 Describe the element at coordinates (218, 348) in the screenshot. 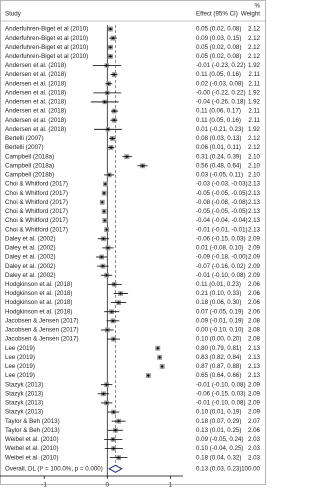

I see `effect-label: 0.80 (0.79, 0.81)` at that location.